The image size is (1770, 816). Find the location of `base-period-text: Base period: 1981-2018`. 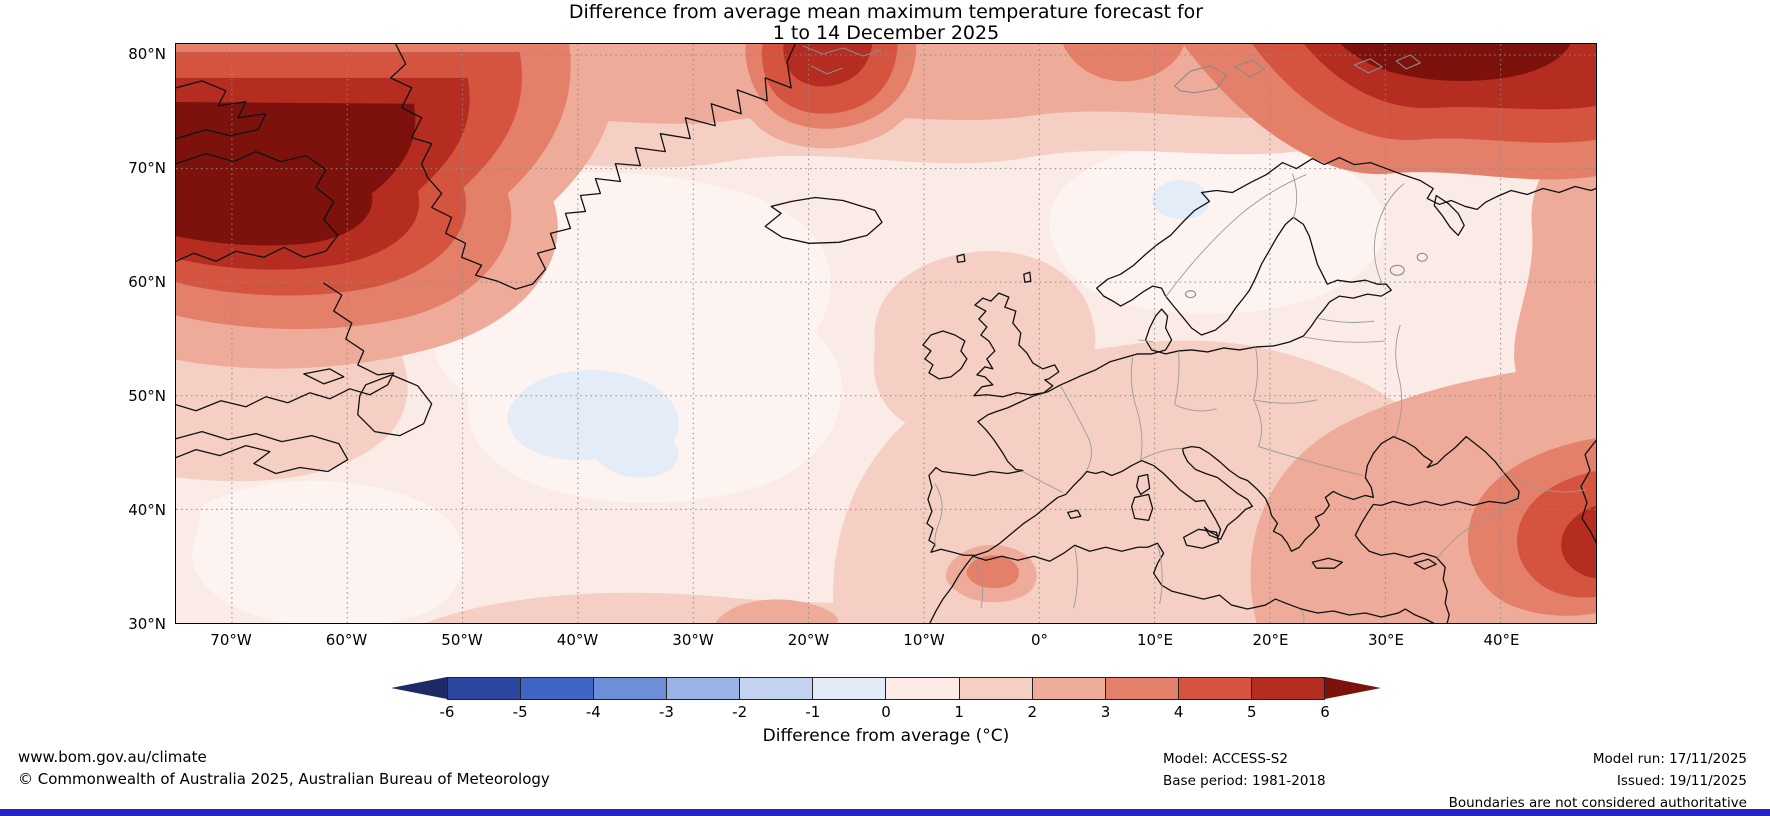

base-period-text: Base period: 1981-2018 is located at coordinates (1244, 781).